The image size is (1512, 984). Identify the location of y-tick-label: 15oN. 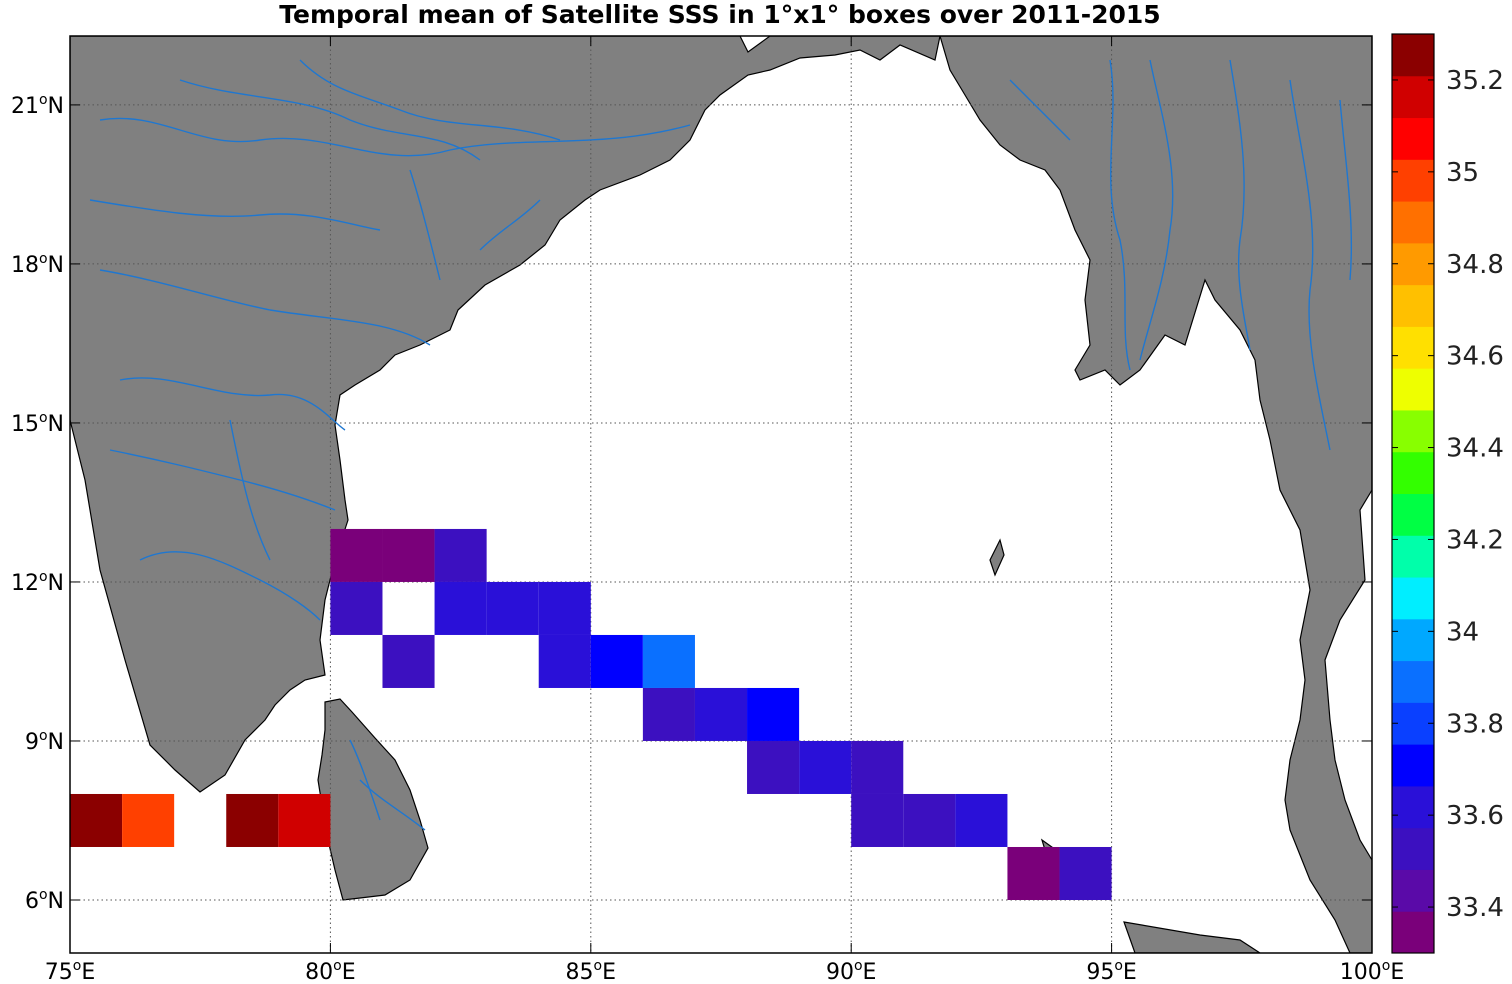
(37, 423).